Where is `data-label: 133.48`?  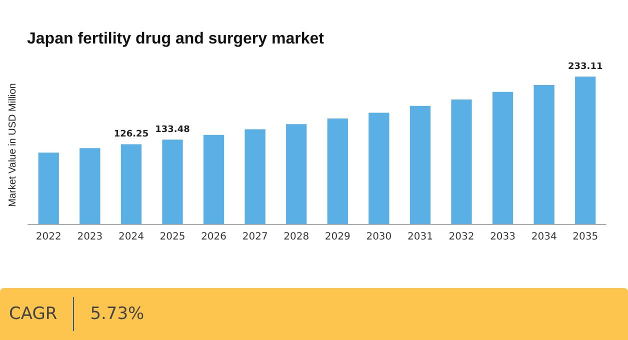
data-label: 133.48 is located at coordinates (172, 130).